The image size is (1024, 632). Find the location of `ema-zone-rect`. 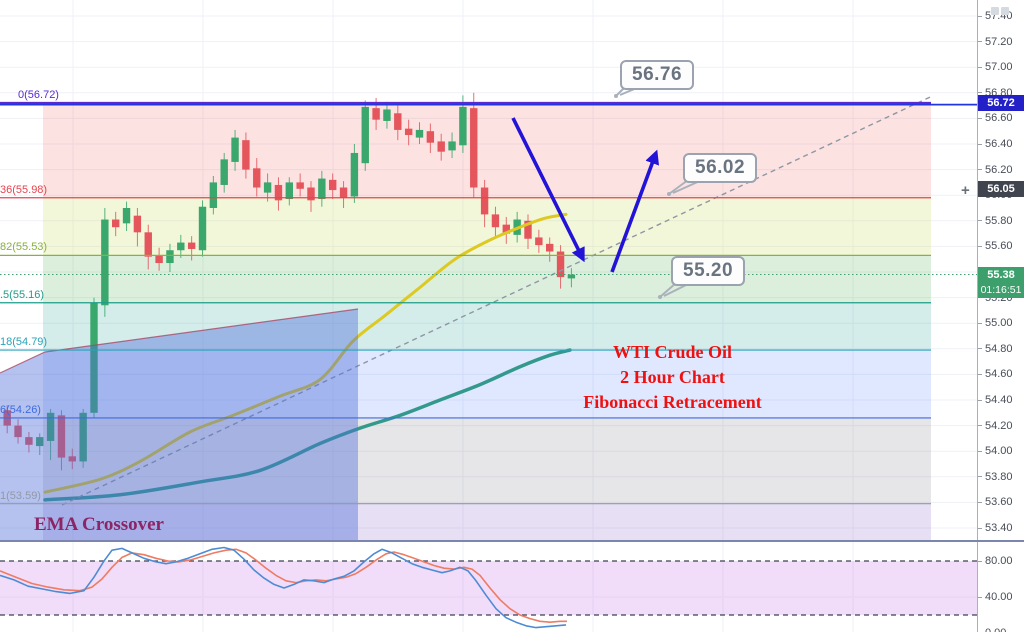

ema-zone-rect is located at coordinates (179, 424).